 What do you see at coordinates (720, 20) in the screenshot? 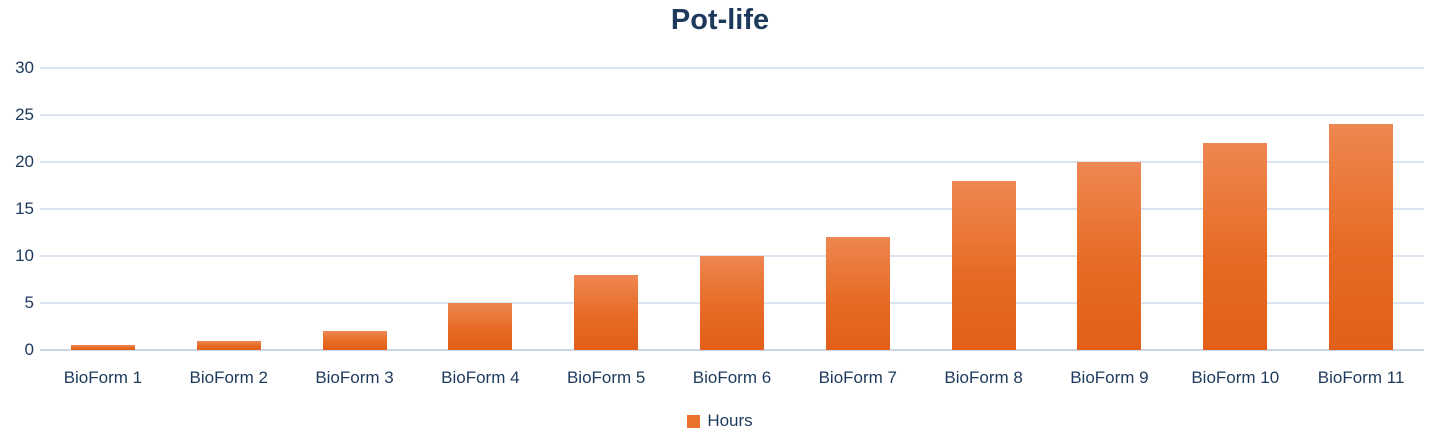
I see `chart-title: Pot-life` at bounding box center [720, 20].